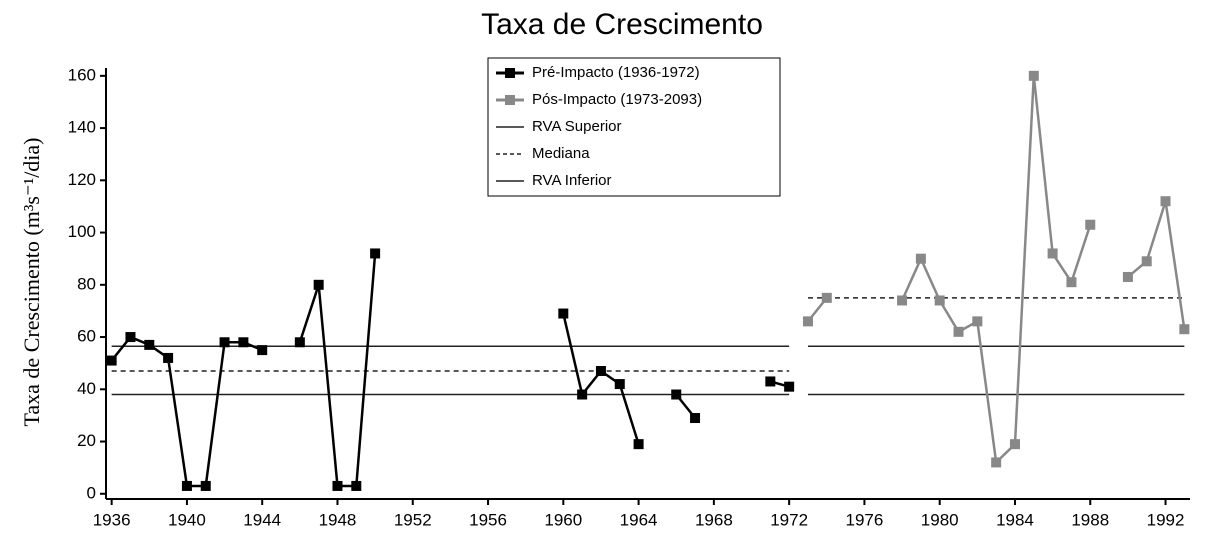  Describe the element at coordinates (413, 519) in the screenshot. I see `x-tick-label: 1952` at that location.